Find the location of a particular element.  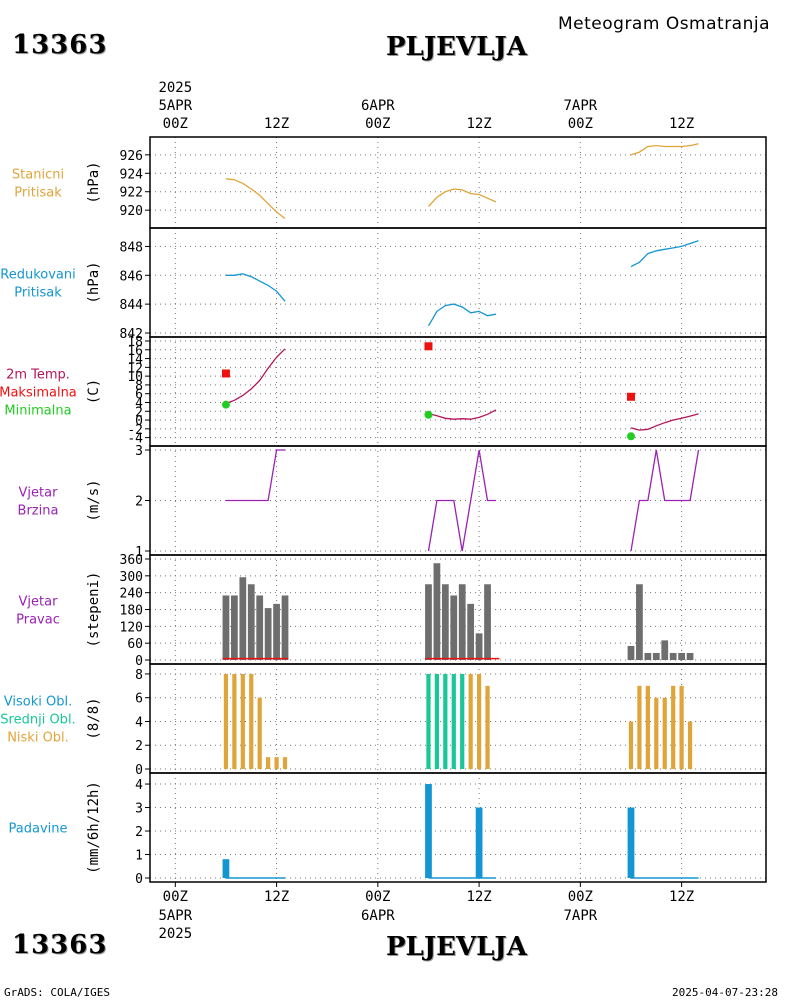

footer-station-id: 13363 is located at coordinates (60, 945).